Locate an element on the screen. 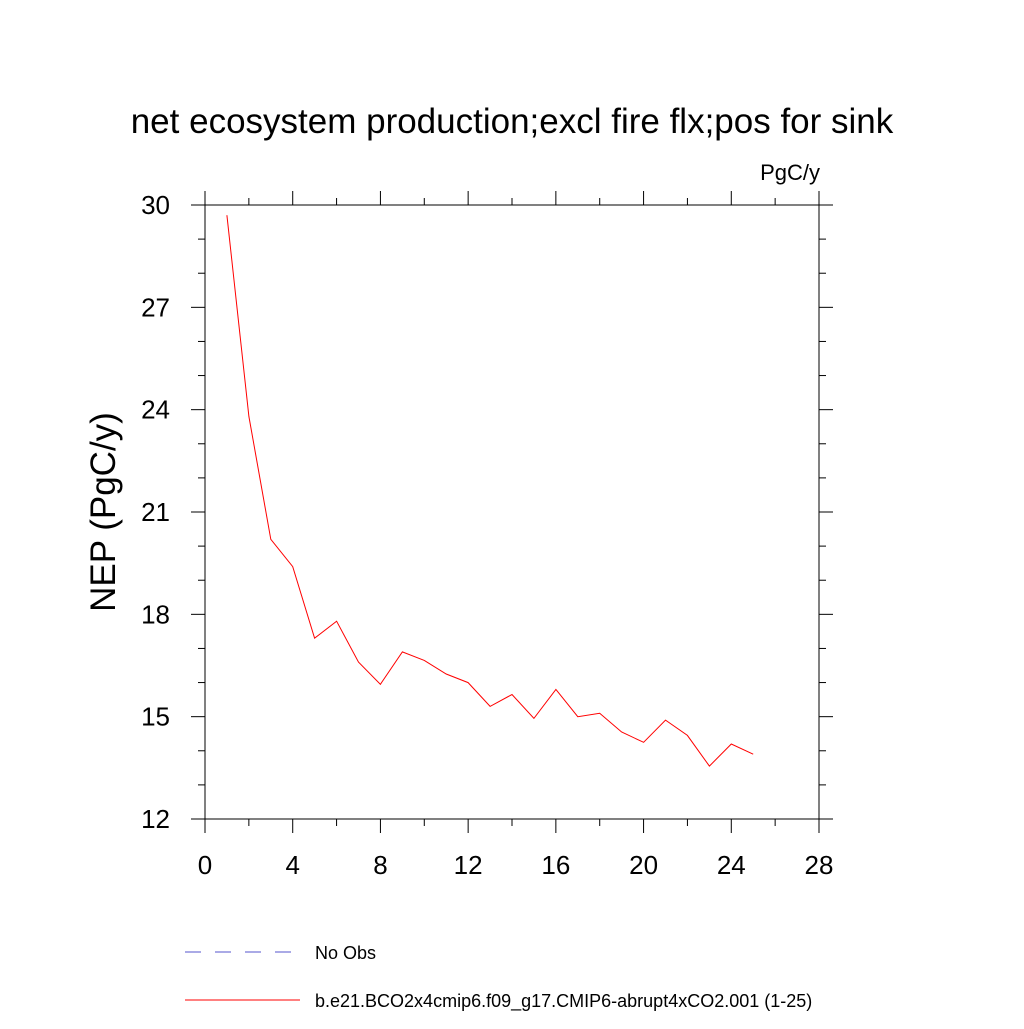 The image size is (1024, 1029). y-tick-label: 27 is located at coordinates (155, 307).